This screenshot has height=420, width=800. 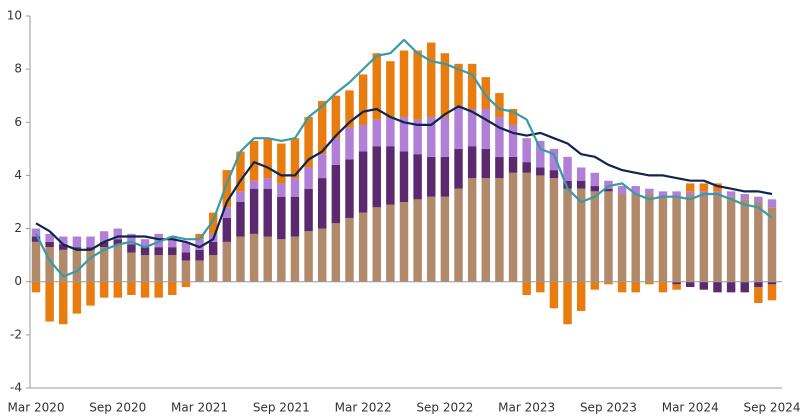 What do you see at coordinates (444, 408) in the screenshot?
I see `x-tick-label: Sep 2022` at bounding box center [444, 408].